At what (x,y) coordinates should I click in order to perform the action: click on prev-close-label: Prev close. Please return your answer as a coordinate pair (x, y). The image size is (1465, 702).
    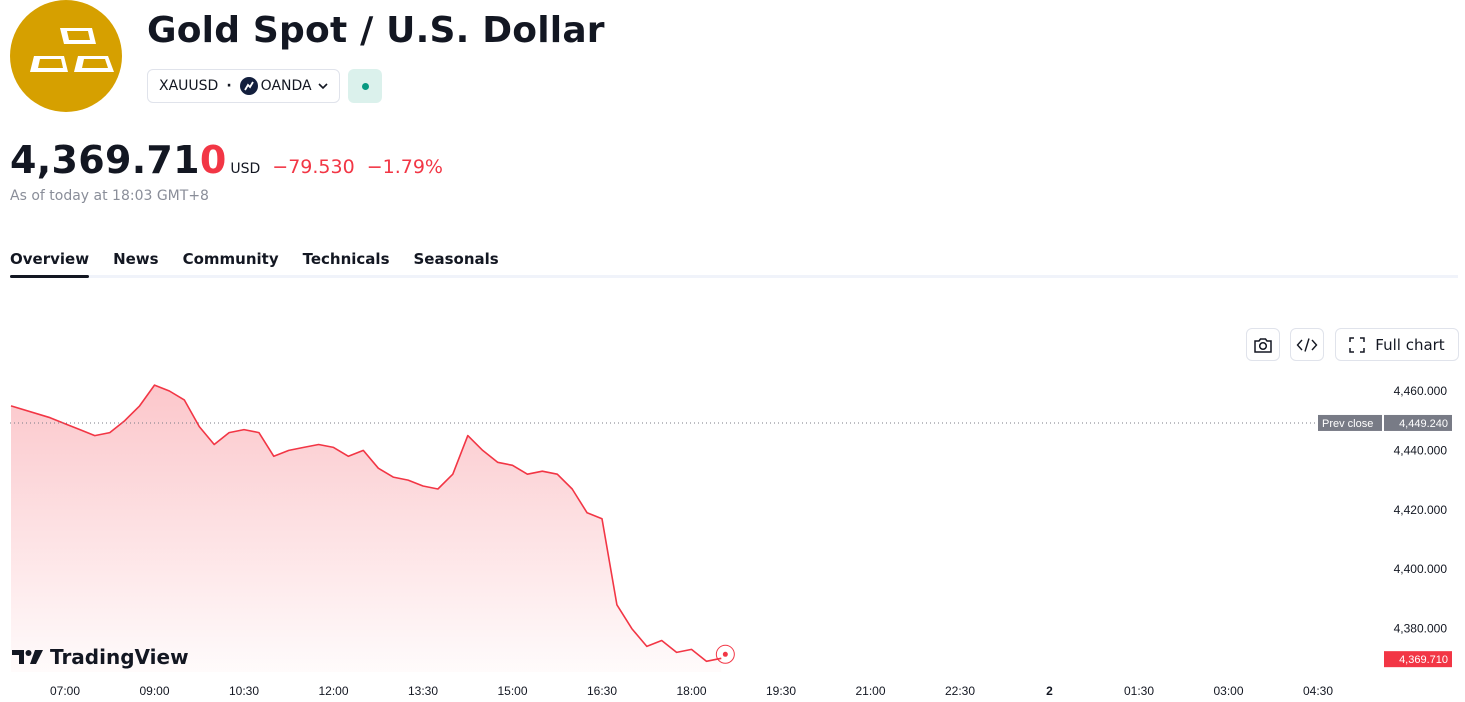
    Looking at the image, I should click on (1347, 424).